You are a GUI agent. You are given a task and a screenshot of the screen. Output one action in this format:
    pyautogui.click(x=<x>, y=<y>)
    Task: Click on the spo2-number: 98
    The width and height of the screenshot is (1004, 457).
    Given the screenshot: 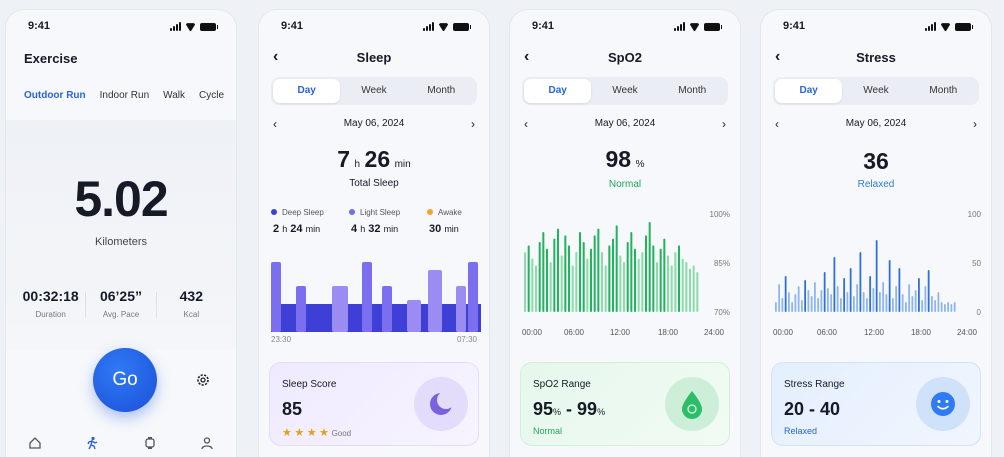 What is the action you would take?
    pyautogui.click(x=618, y=159)
    